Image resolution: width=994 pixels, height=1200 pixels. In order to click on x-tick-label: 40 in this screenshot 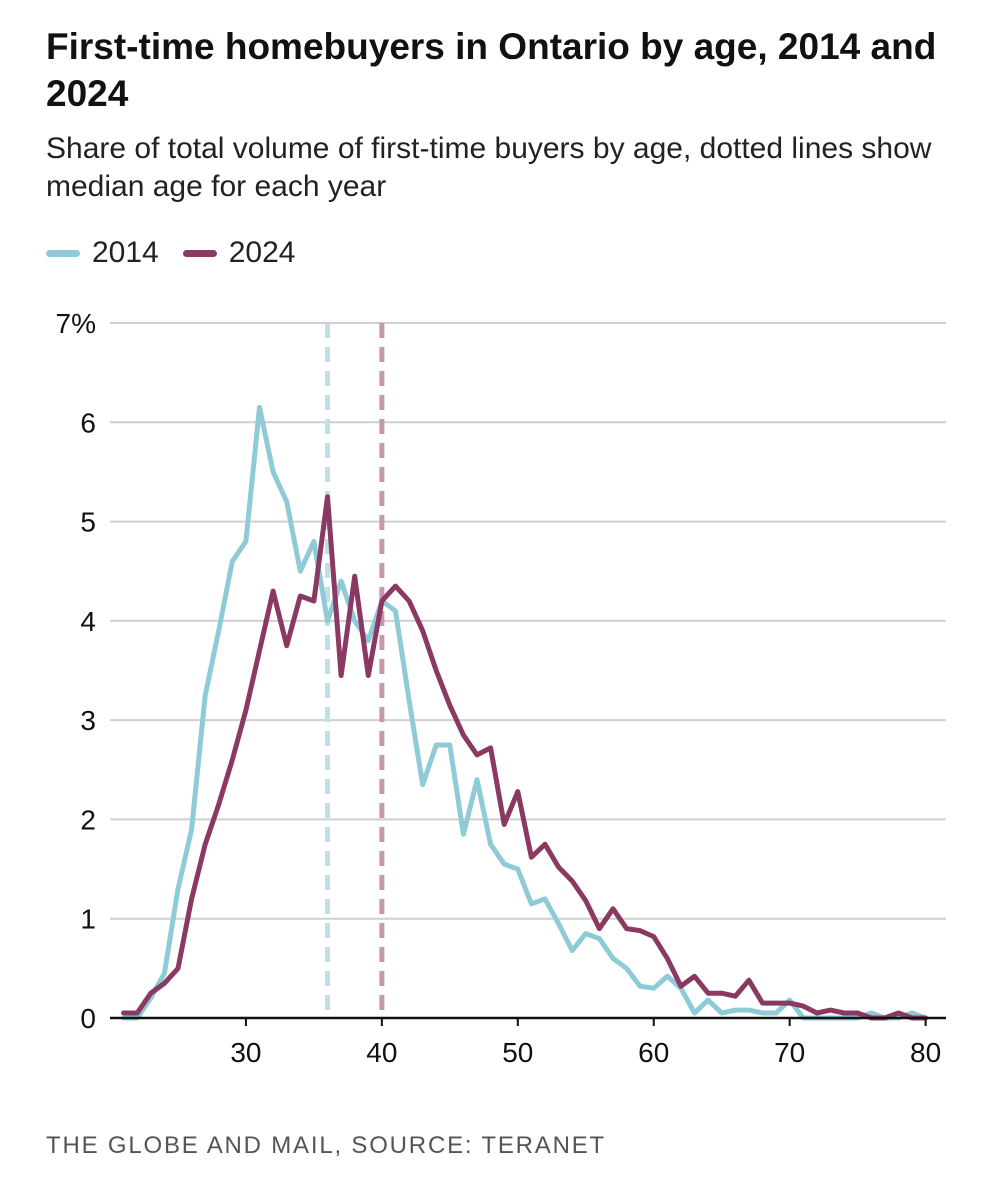, I will do `click(381, 1052)`.